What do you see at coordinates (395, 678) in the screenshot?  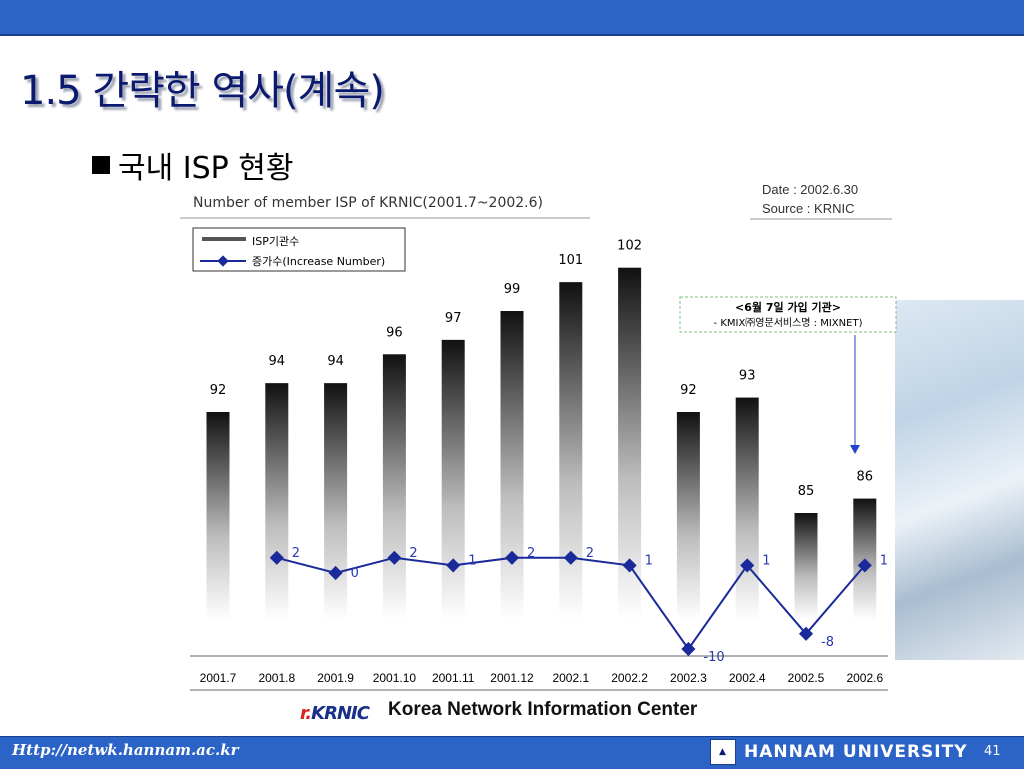 I see `x-tick-label: 2001.10` at bounding box center [395, 678].